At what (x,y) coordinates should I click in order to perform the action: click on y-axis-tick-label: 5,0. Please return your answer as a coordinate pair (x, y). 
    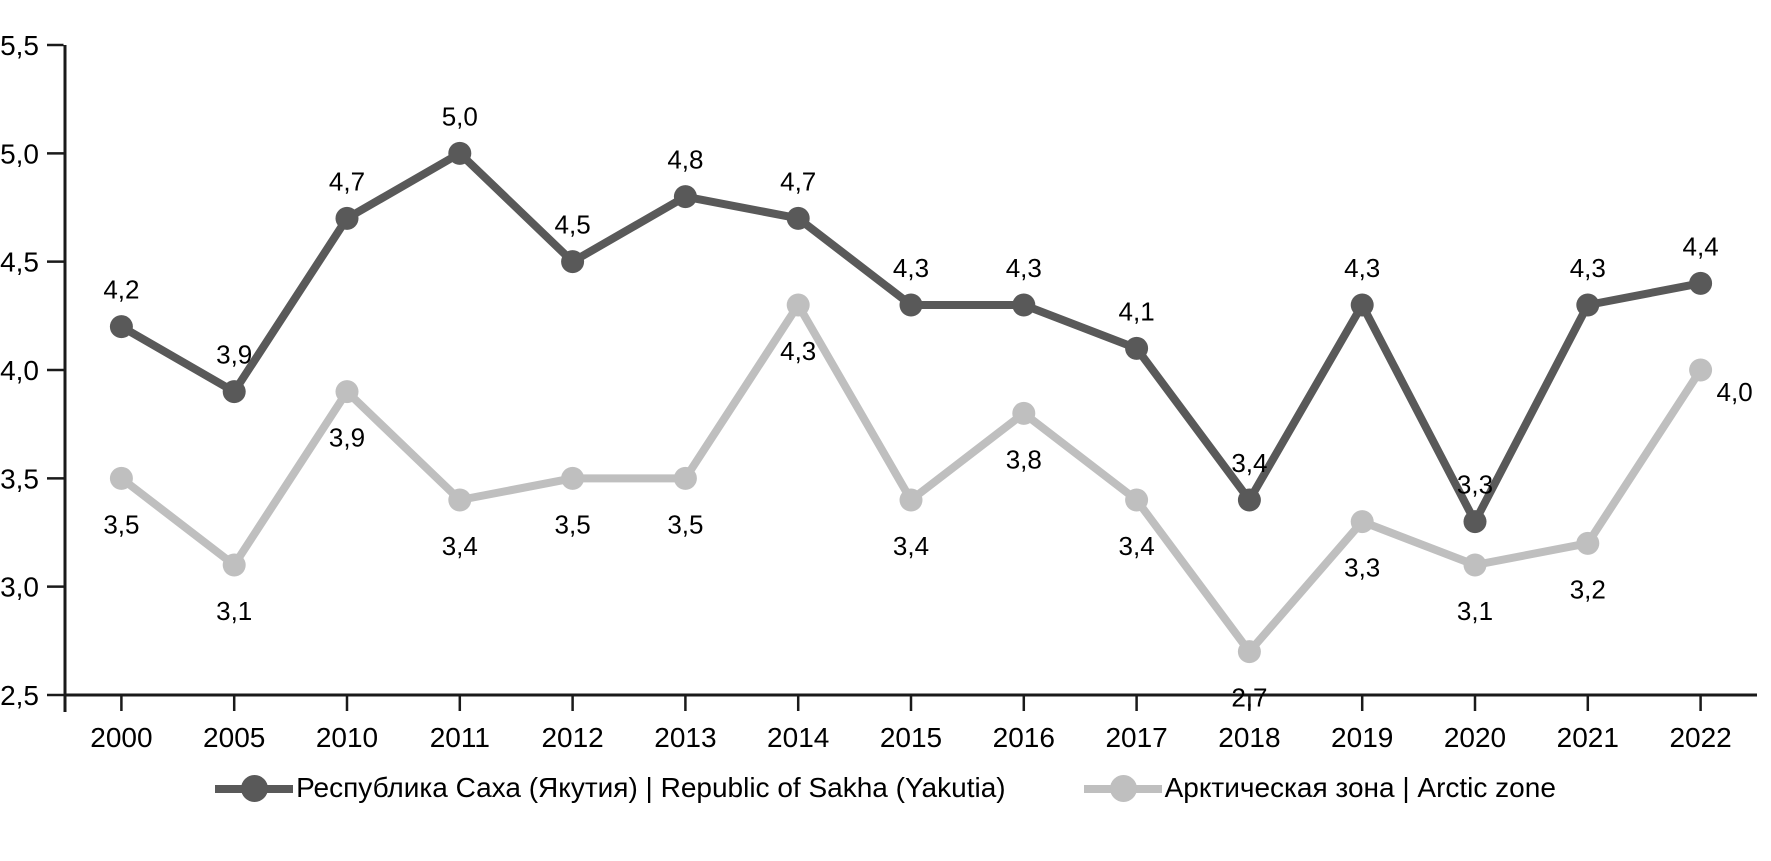
    Looking at the image, I should click on (19, 153).